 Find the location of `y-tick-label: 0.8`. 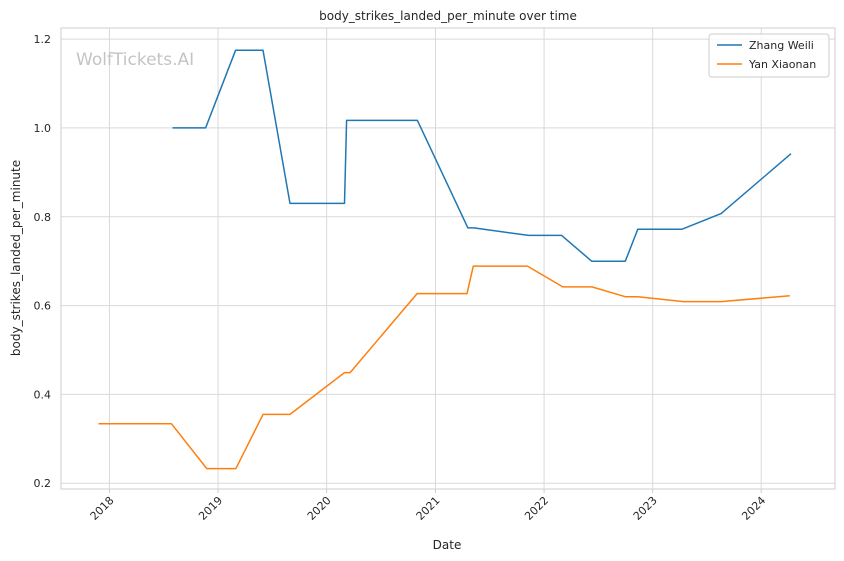

y-tick-label: 0.8 is located at coordinates (43, 217).